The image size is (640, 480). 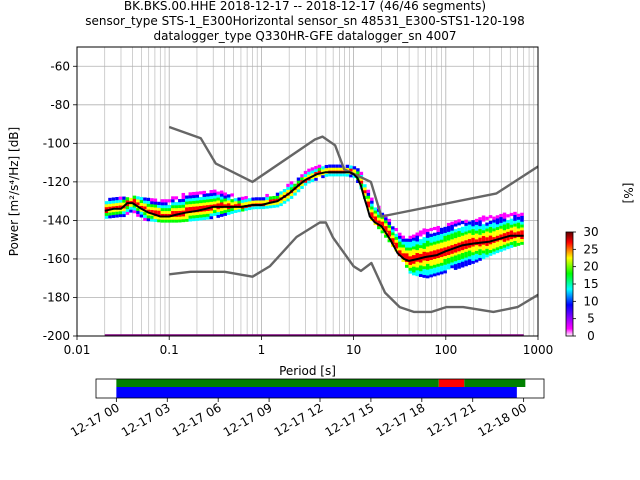 I want to click on y-tick-label: -160, so click(x=56, y=259).